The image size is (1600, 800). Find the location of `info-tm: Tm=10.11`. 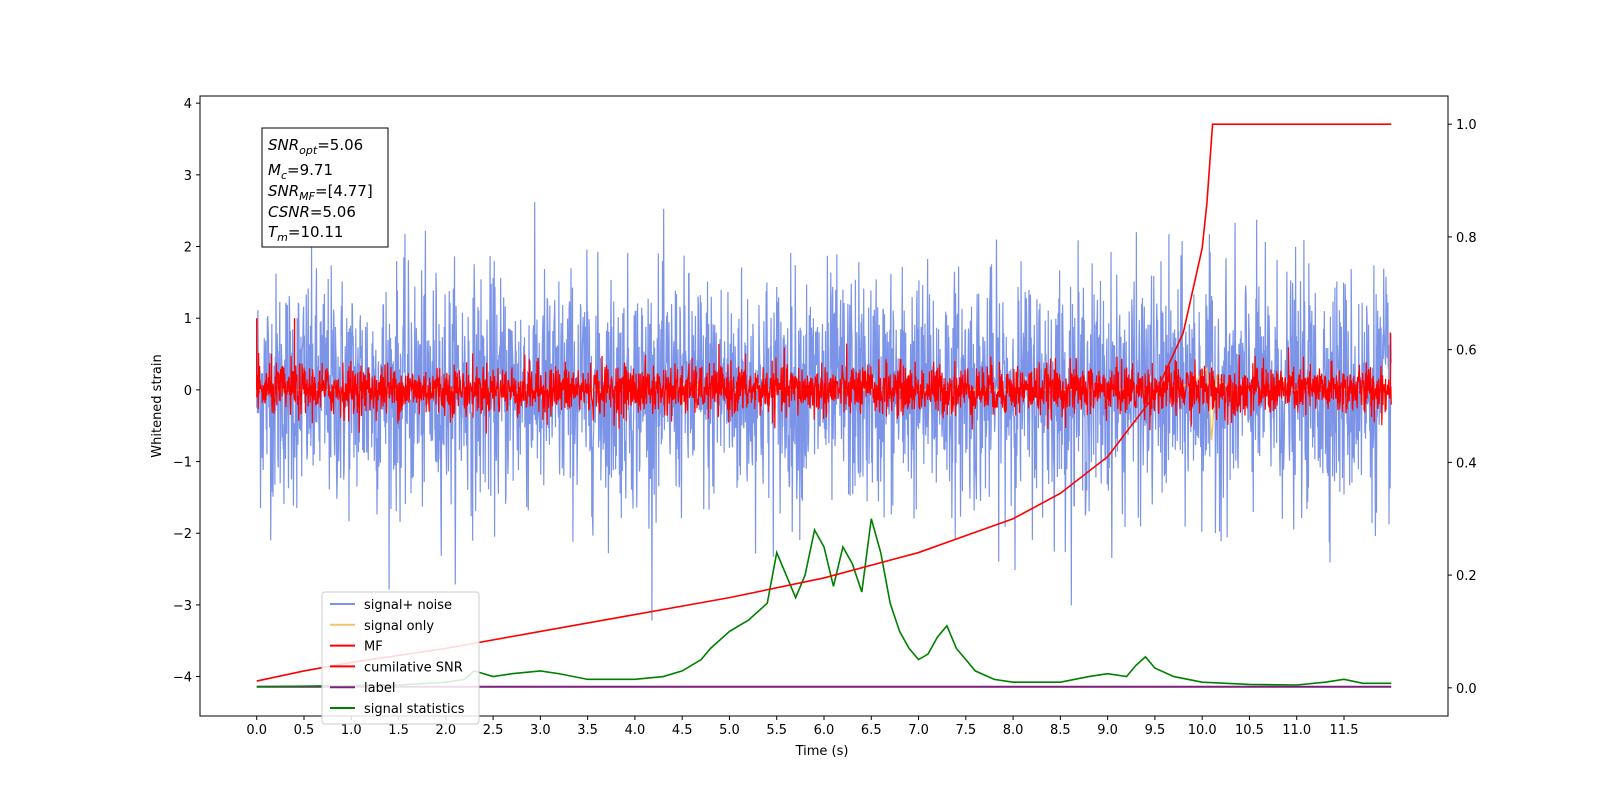

info-tm: Tm=10.11 is located at coordinates (305, 233).